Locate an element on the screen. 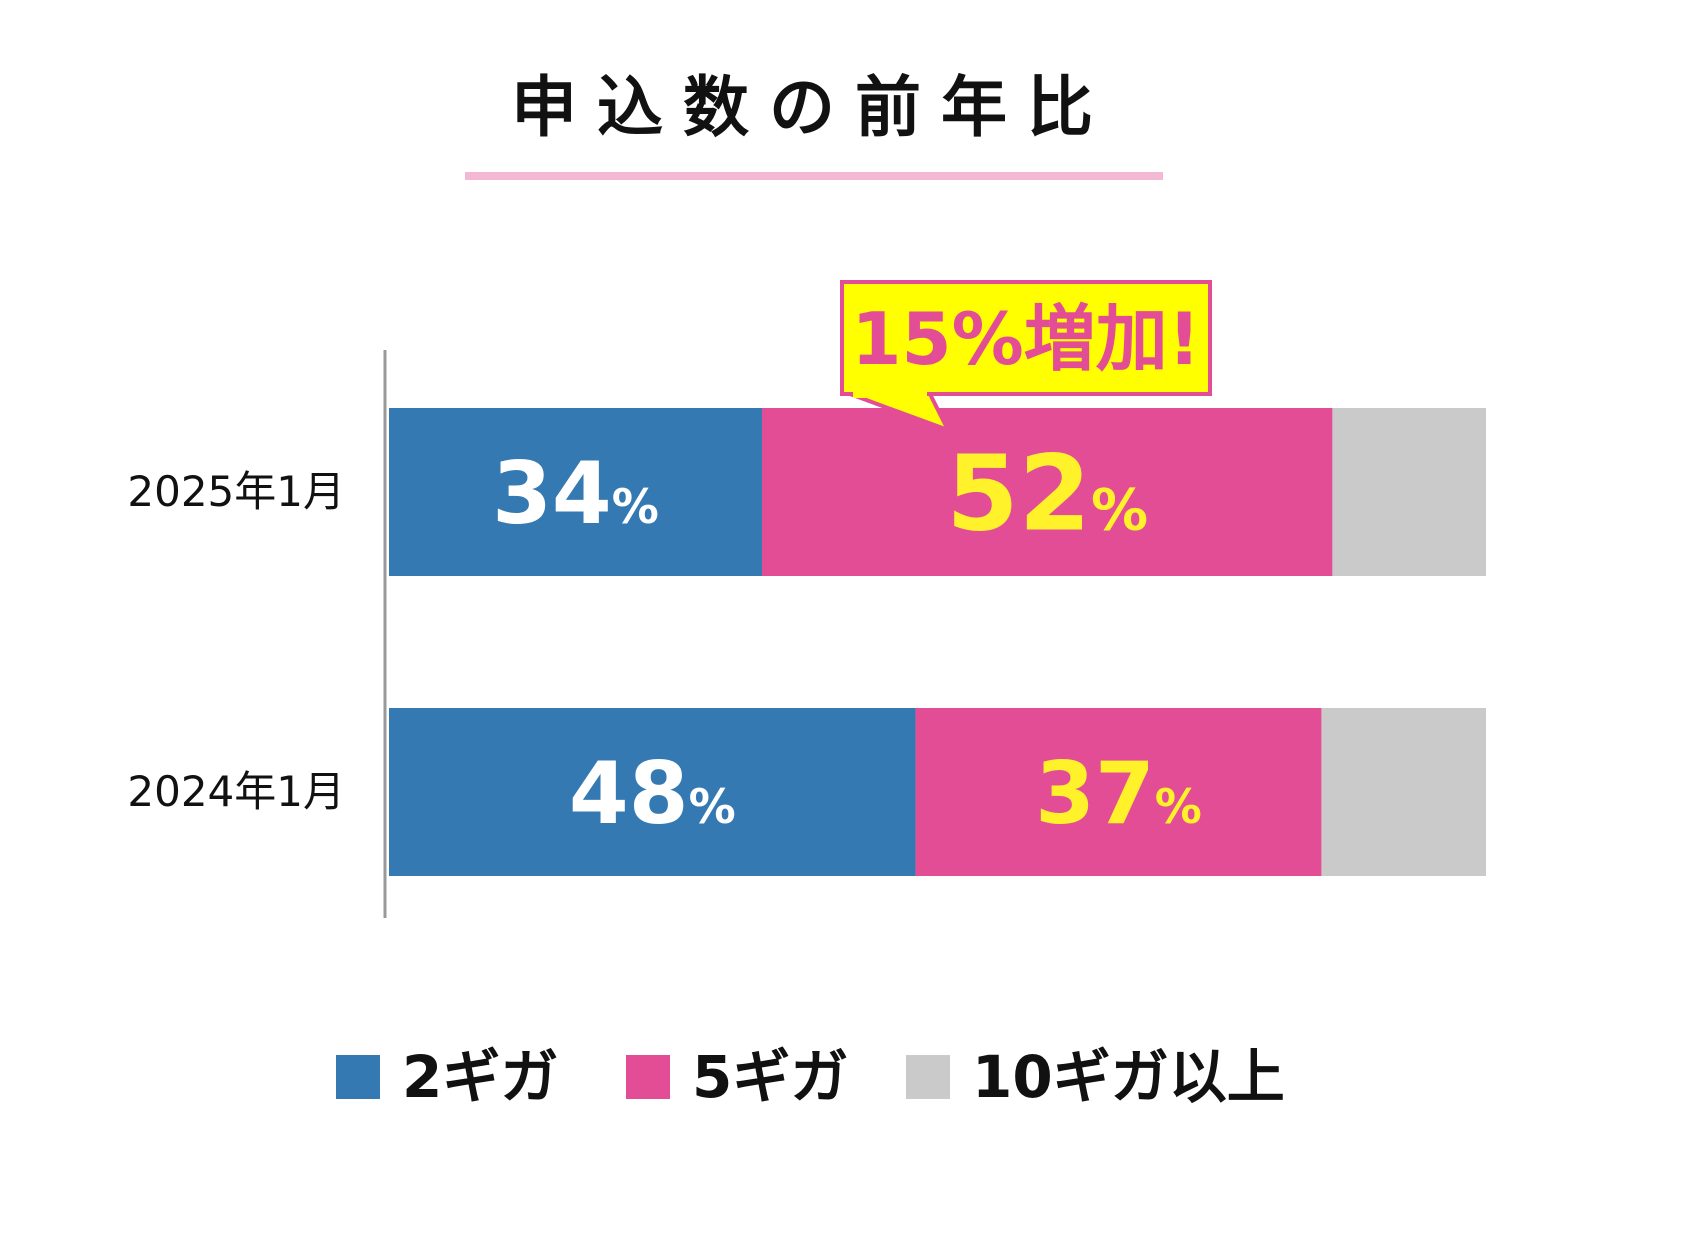 Image resolution: width=1684 pixels, height=1244 pixels. data-label: 34% is located at coordinates (575, 494).